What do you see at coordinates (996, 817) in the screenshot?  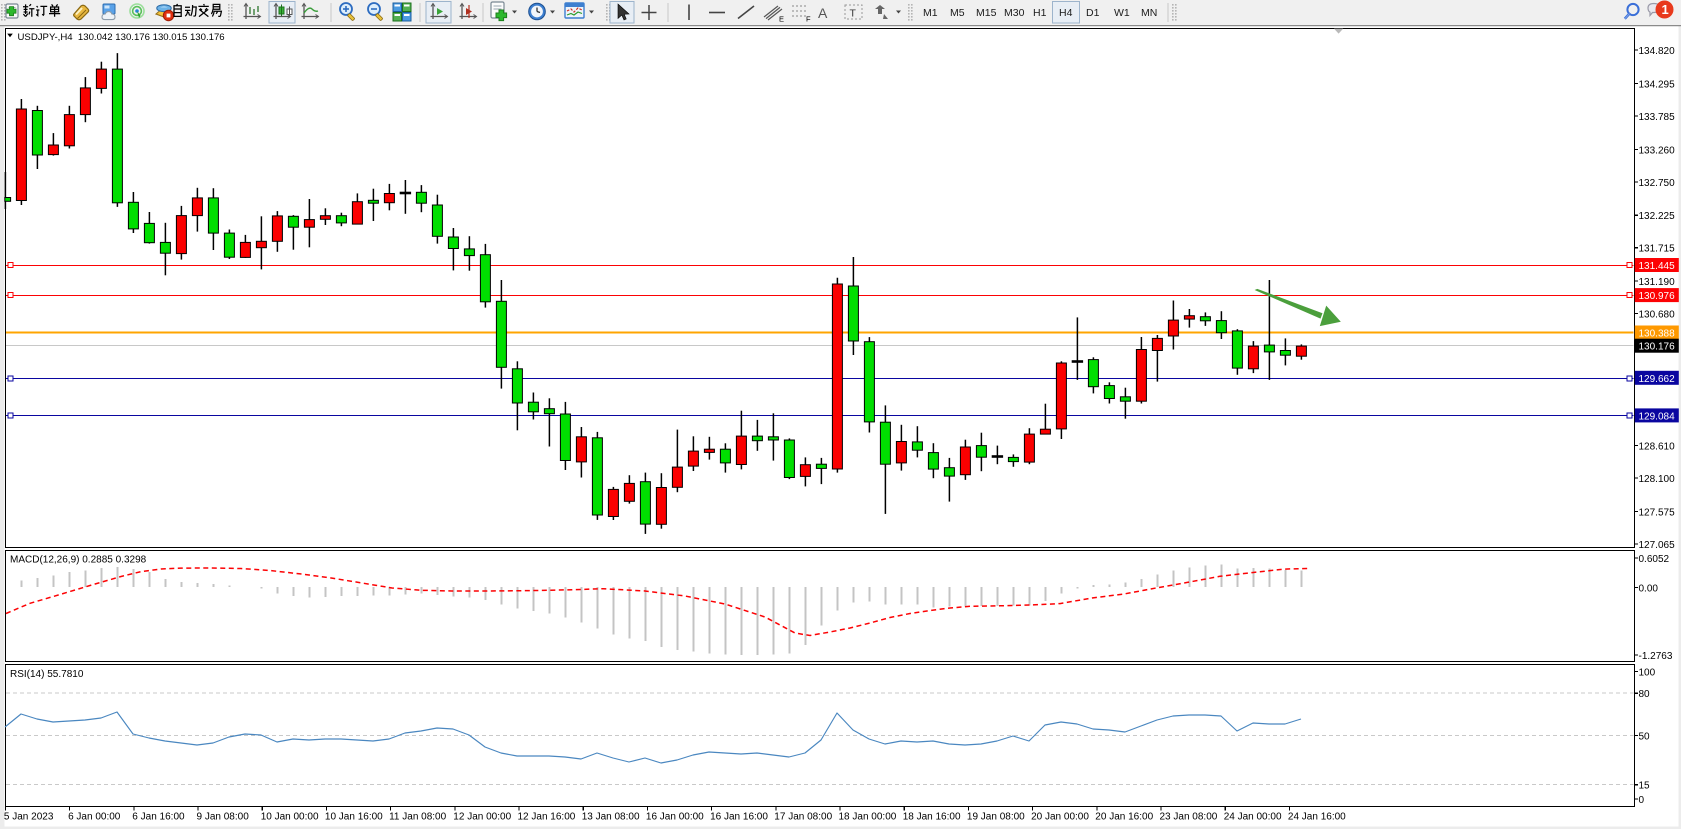 I see `svg-text: 19 Jan 08:00` at bounding box center [996, 817].